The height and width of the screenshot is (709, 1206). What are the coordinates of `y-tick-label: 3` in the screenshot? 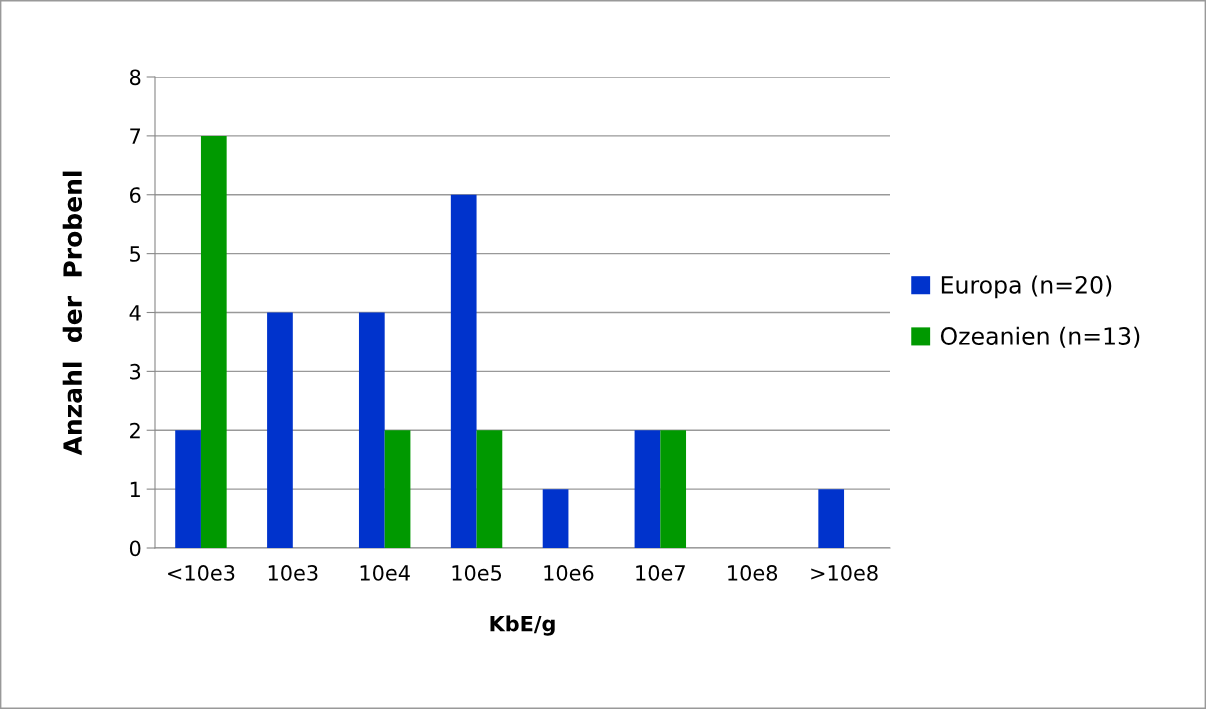 It's located at (135, 371).